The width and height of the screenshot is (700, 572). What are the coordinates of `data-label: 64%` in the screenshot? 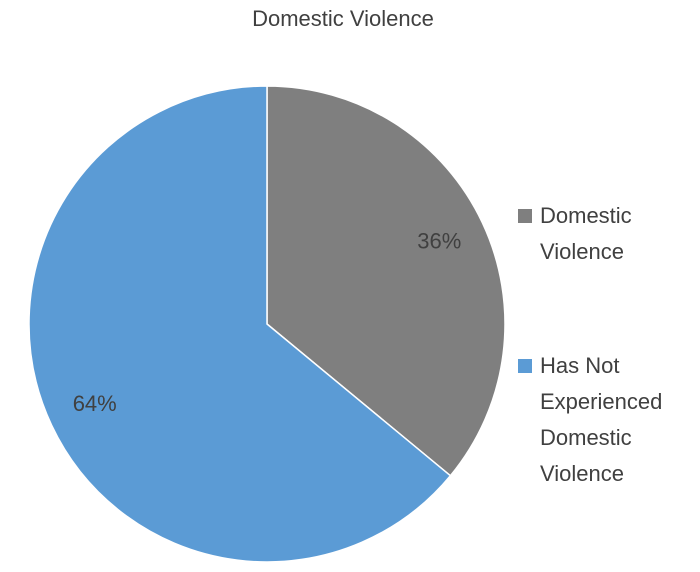 It's located at (95, 403).